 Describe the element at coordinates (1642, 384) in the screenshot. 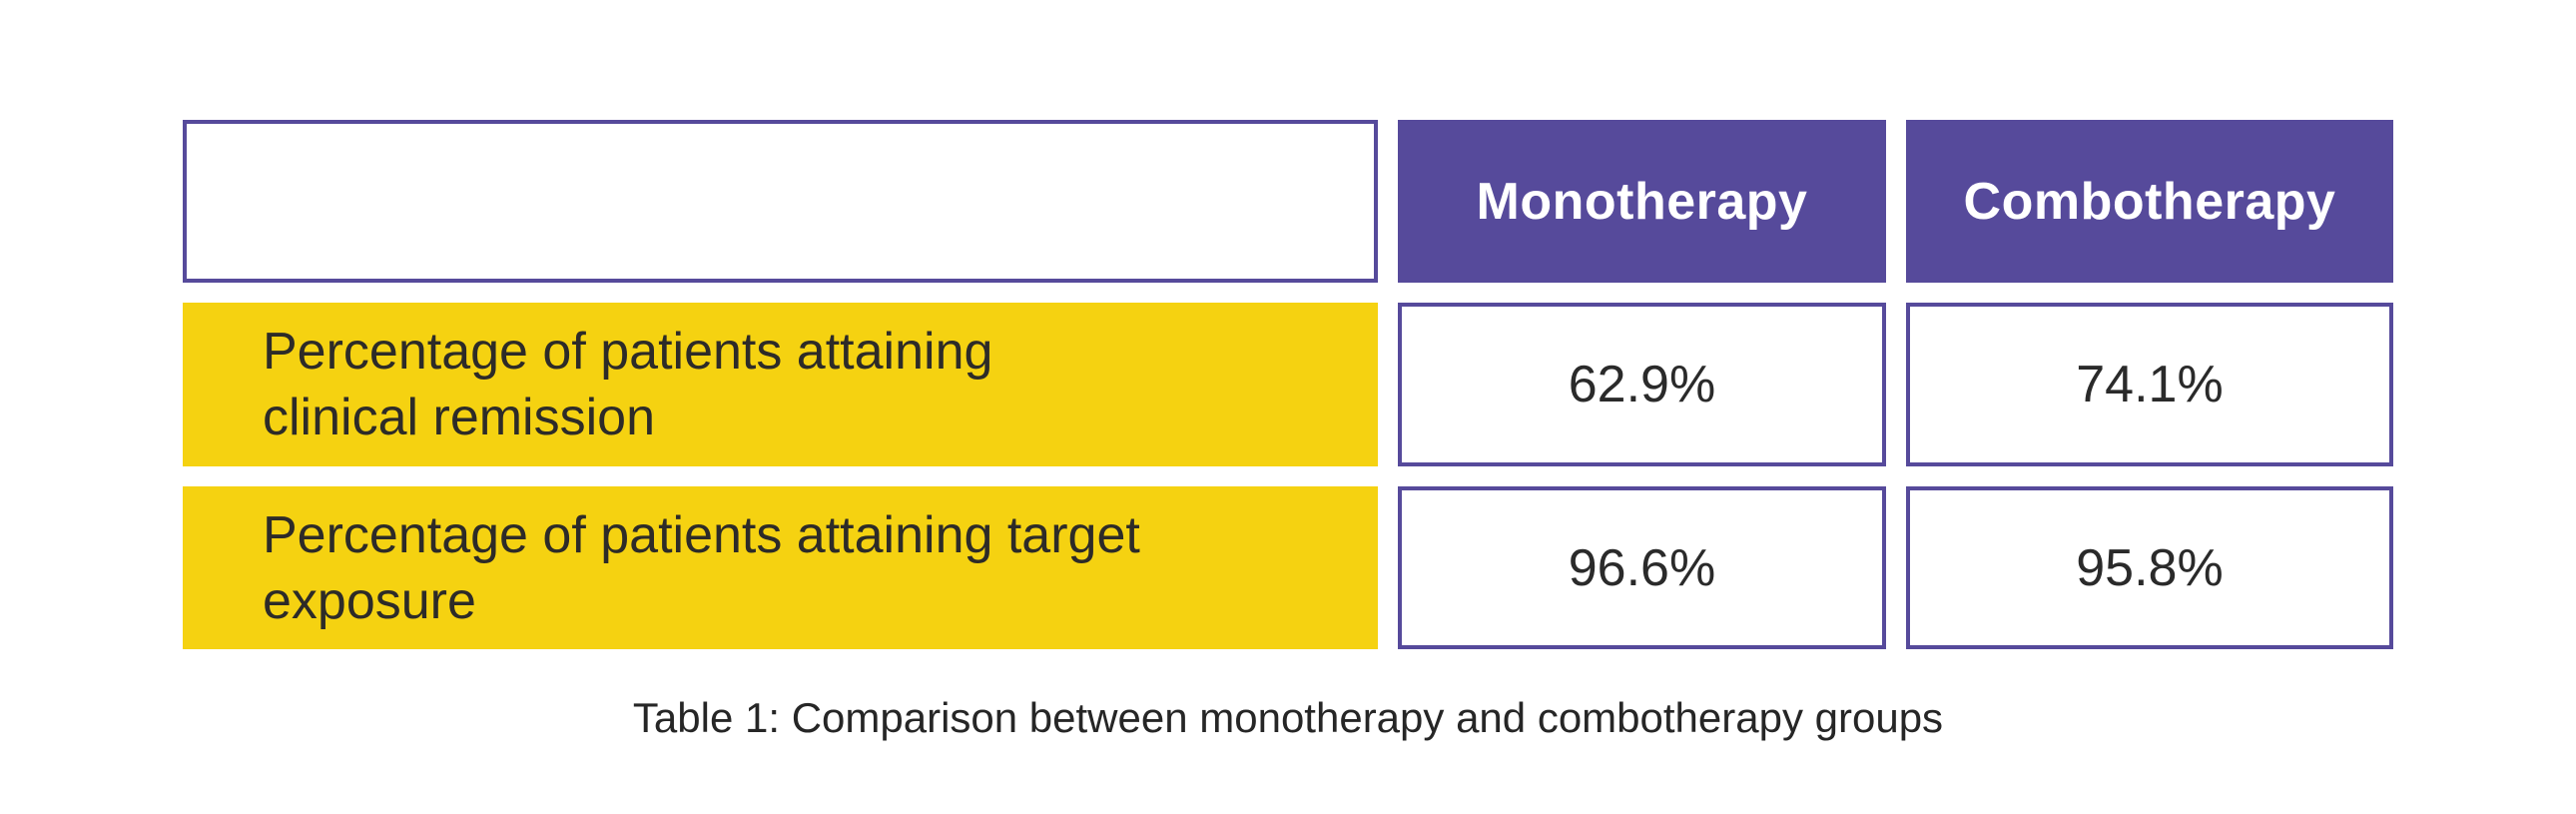

I see `value-monotherapy-clinical-remission: 62.9%` at that location.